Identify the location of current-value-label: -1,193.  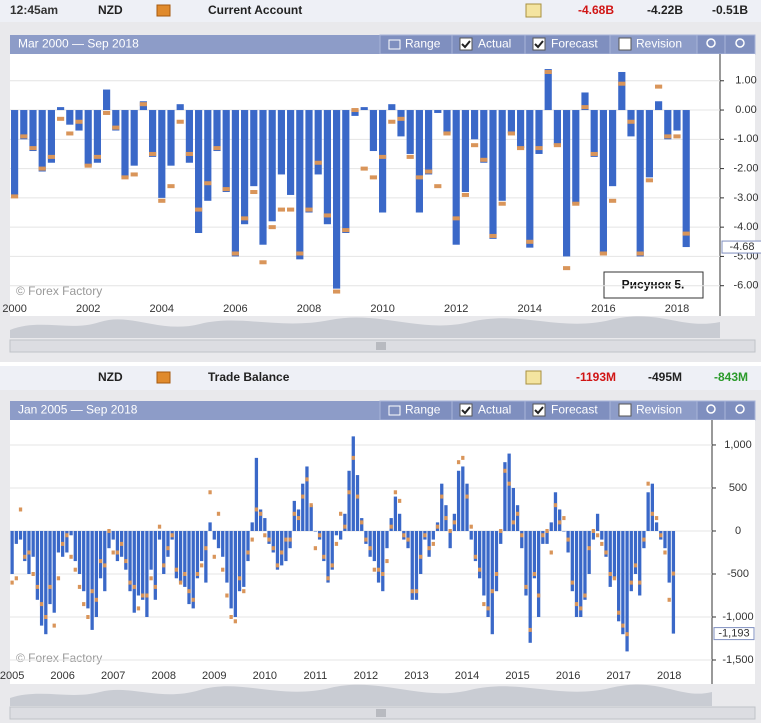
(733, 634).